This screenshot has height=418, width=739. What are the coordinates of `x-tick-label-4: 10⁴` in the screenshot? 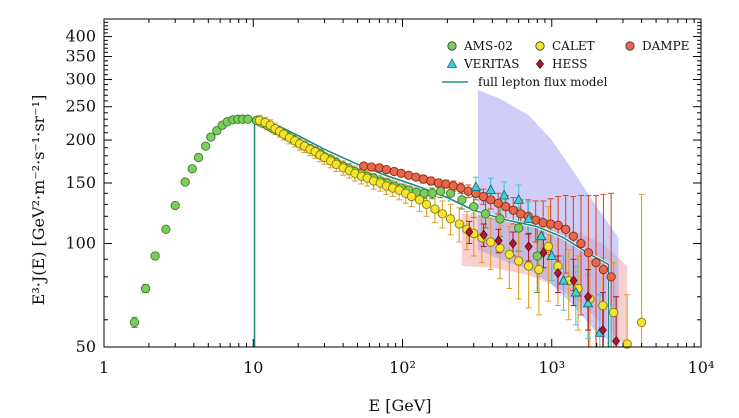 It's located at (701, 367).